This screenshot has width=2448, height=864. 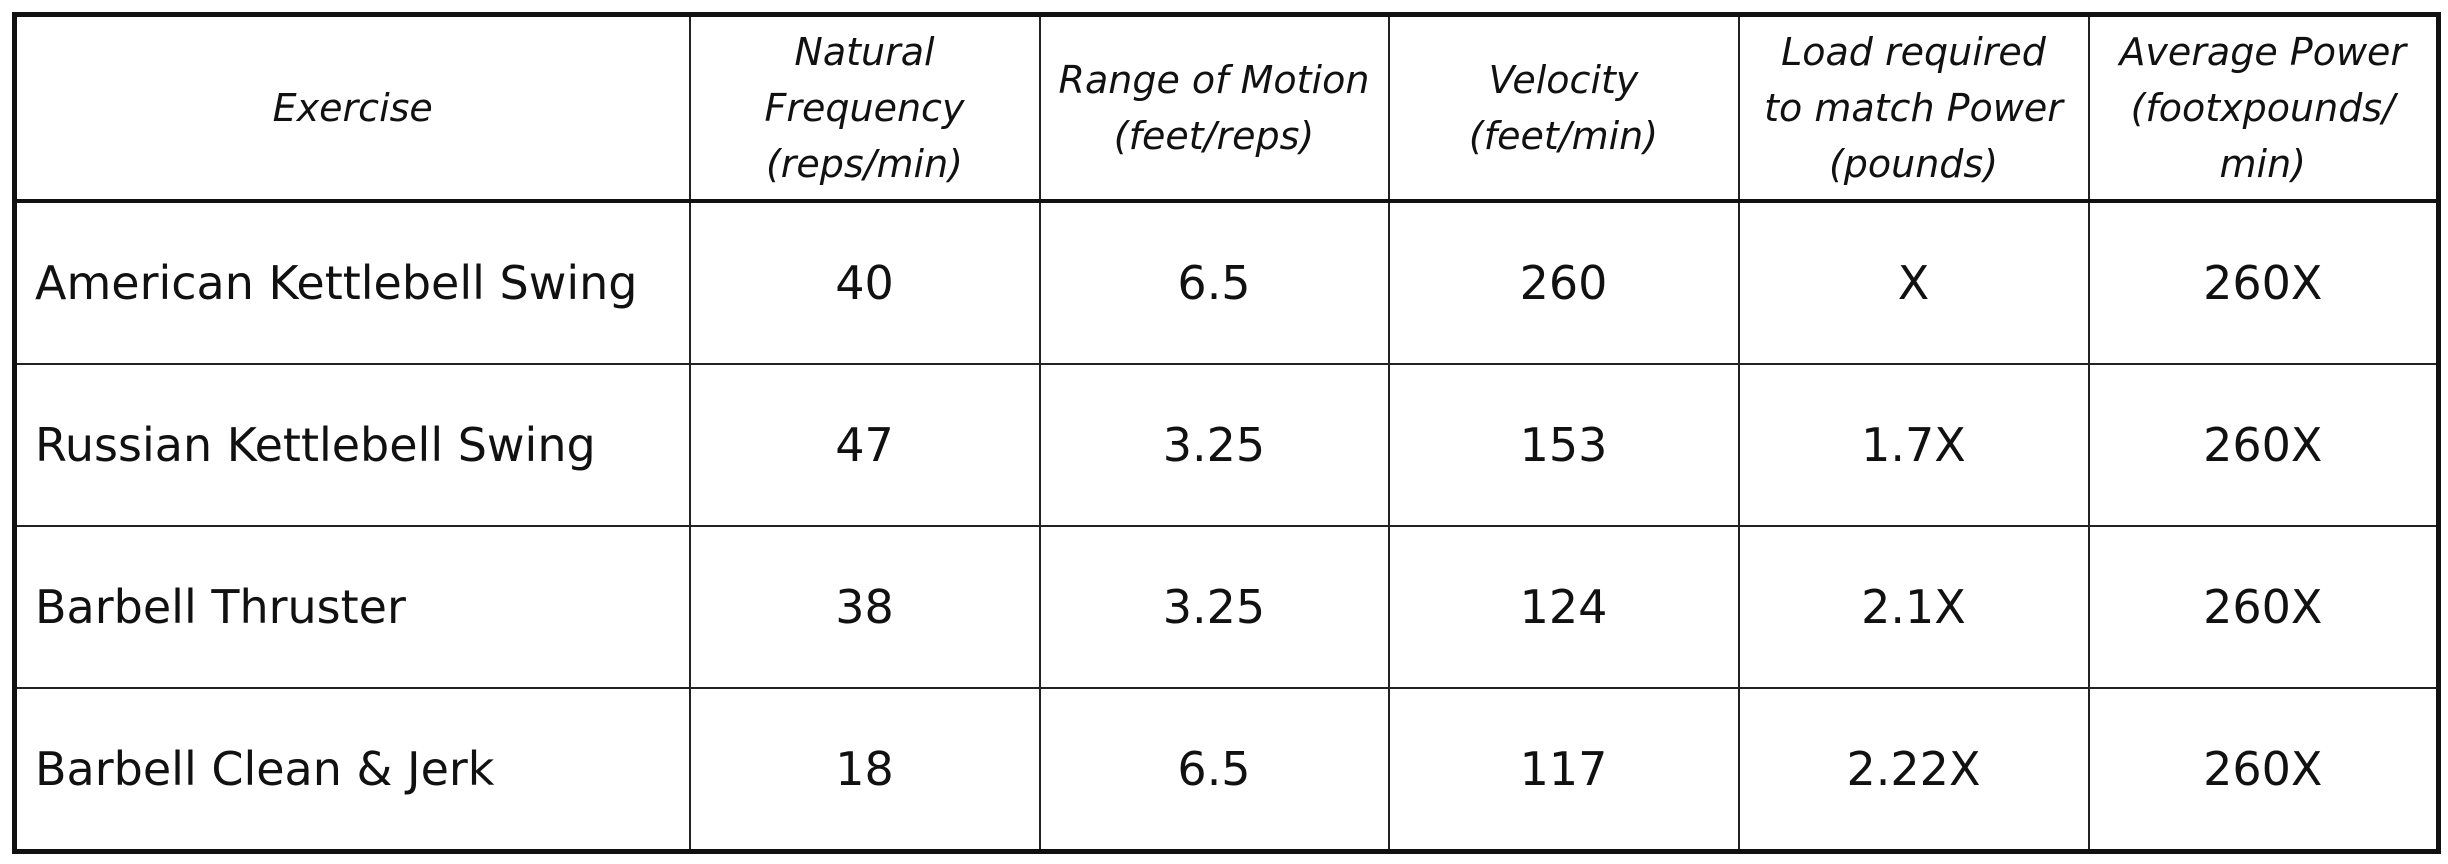 What do you see at coordinates (864, 282) in the screenshot?
I see `value-cell: 40` at bounding box center [864, 282].